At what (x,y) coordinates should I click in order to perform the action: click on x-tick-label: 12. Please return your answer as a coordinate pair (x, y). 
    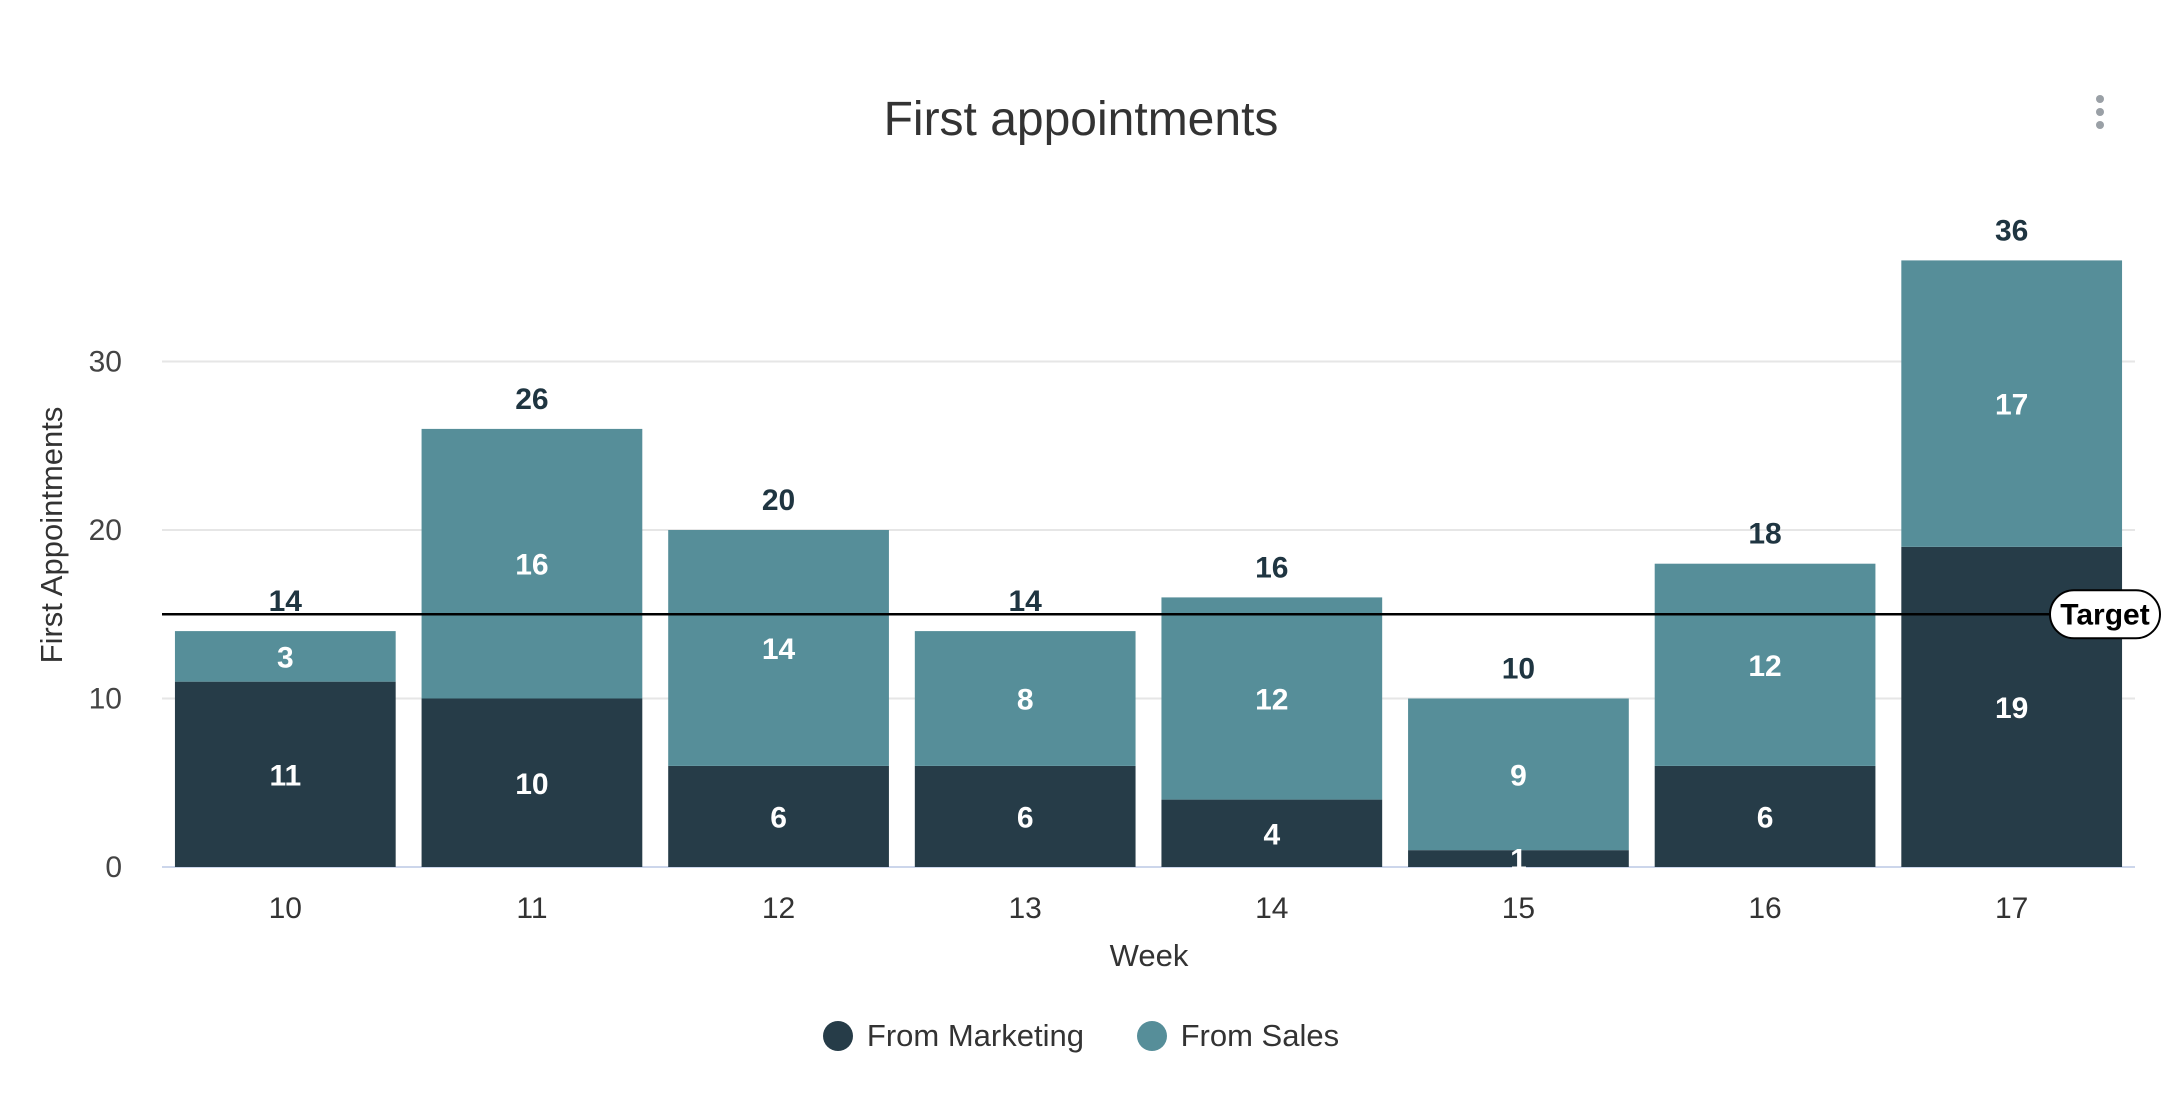
    Looking at the image, I should click on (778, 908).